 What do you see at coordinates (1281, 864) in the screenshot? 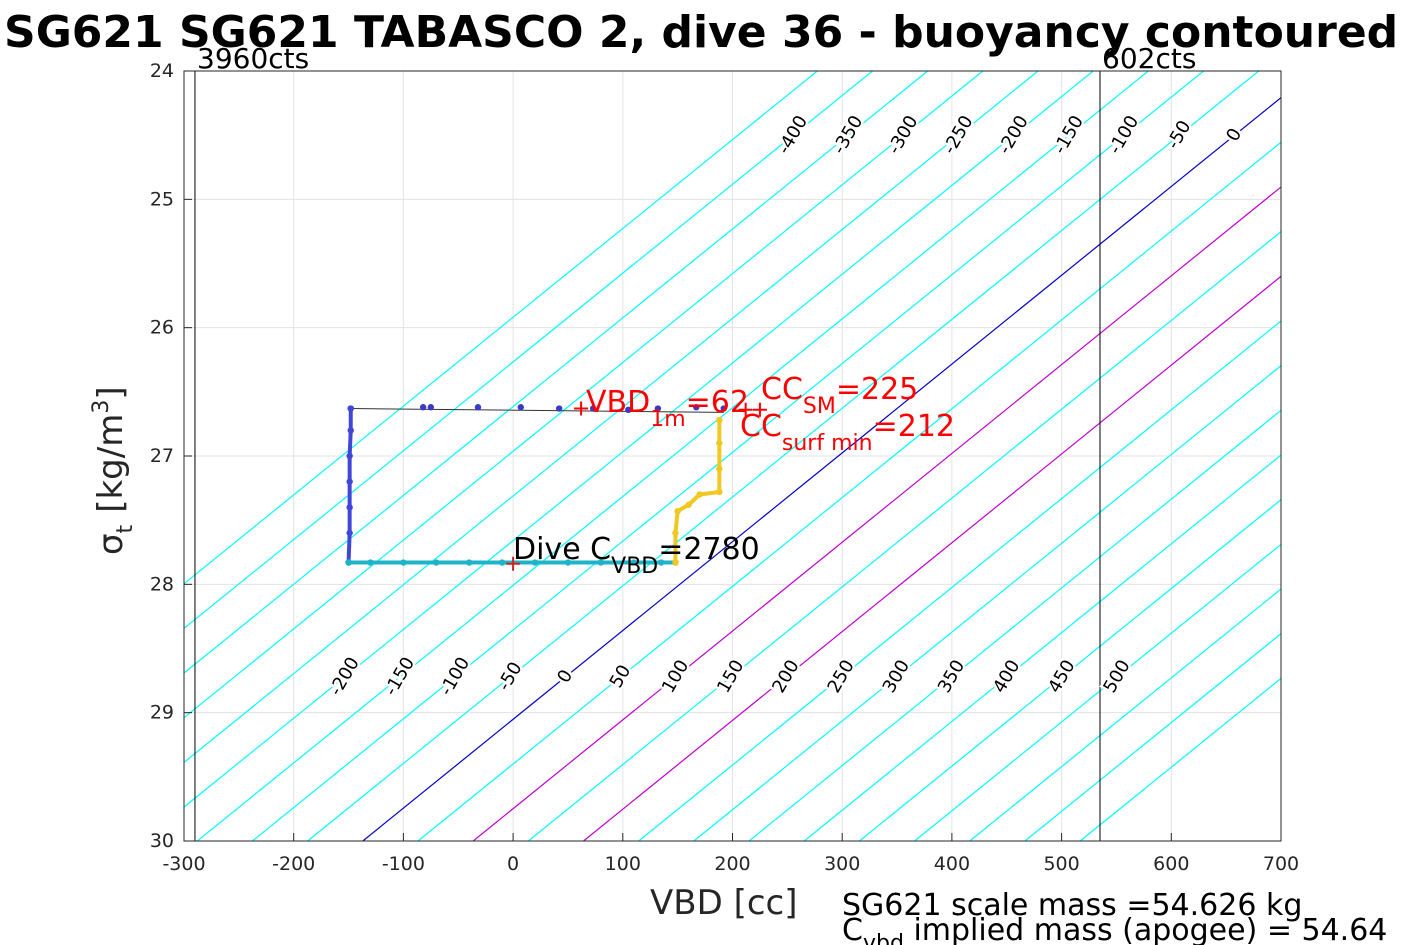
I see `x-tick-label: 700` at bounding box center [1281, 864].